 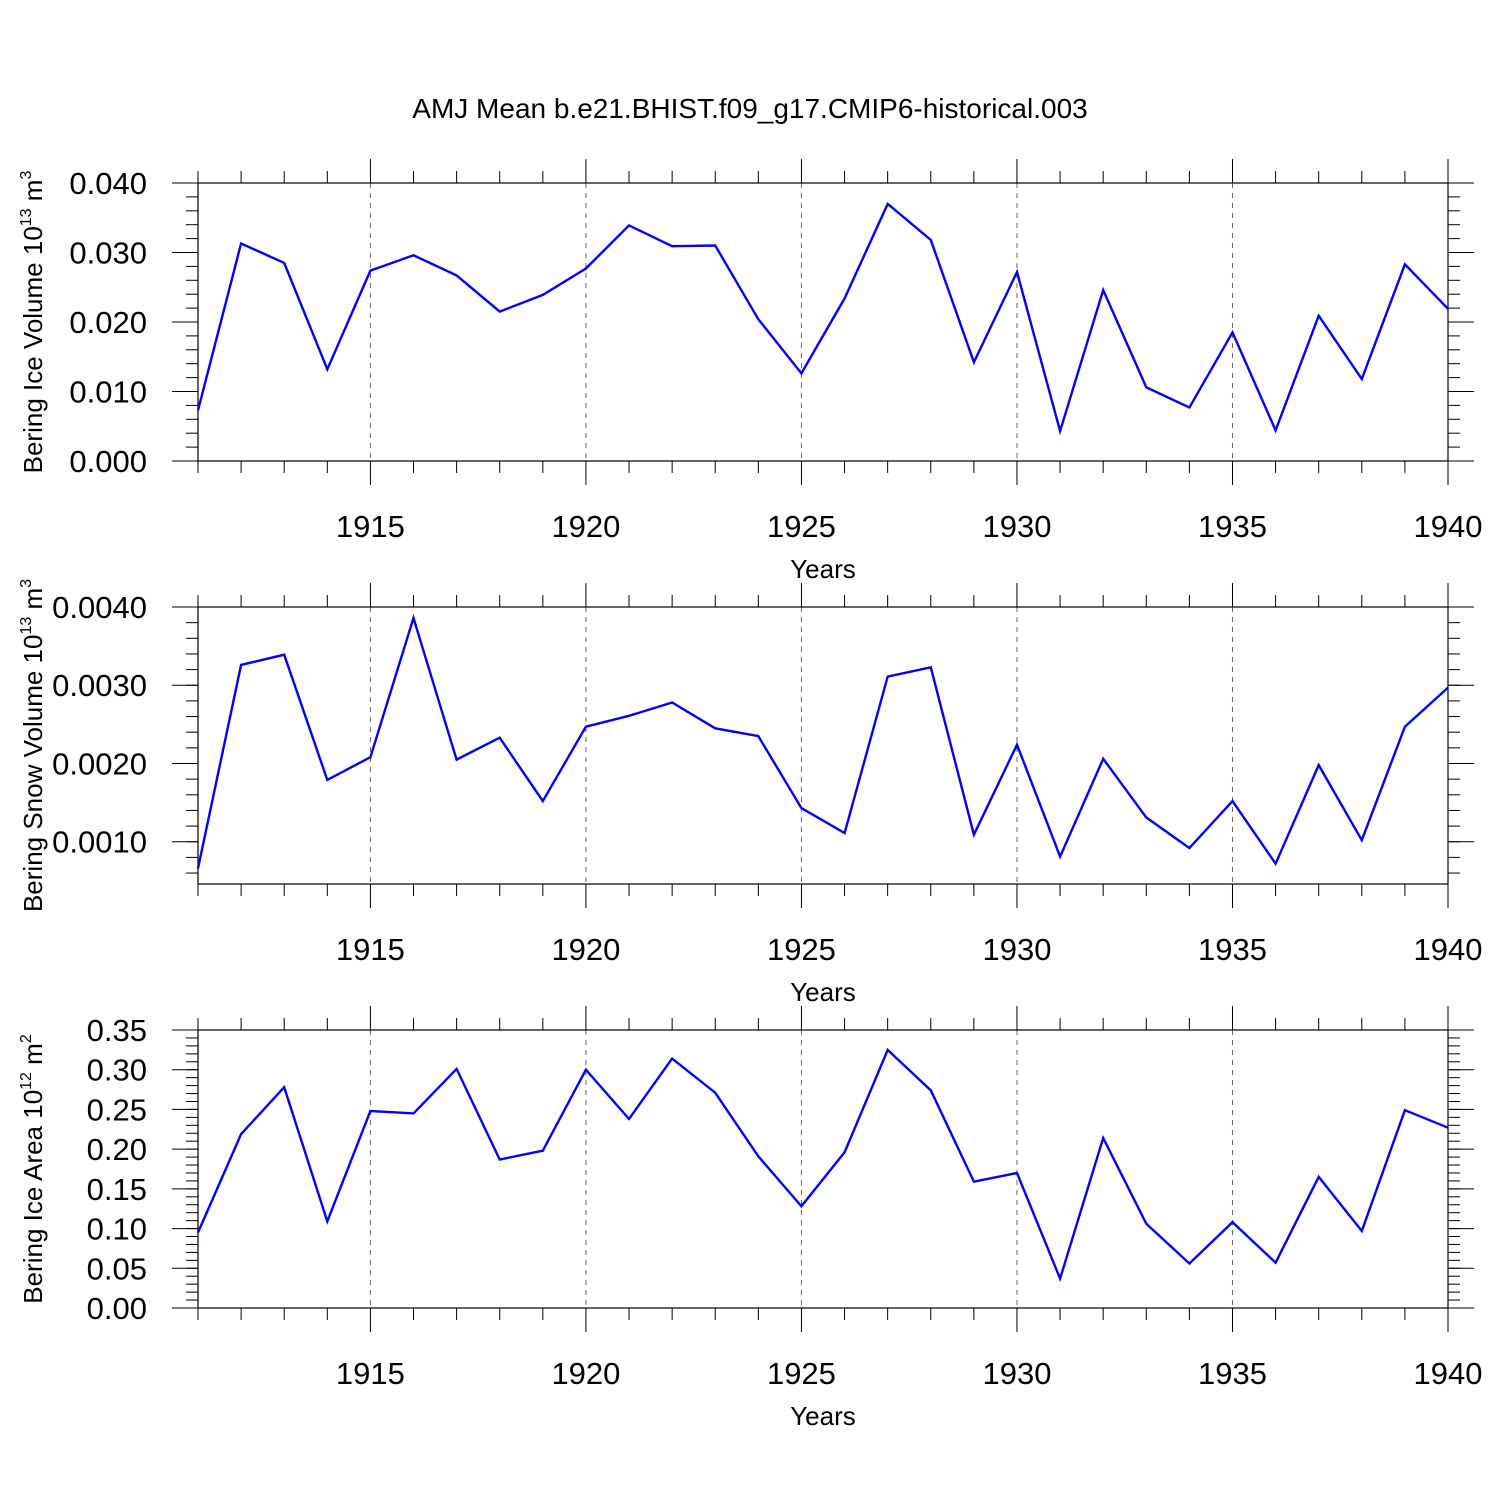 I want to click on series-line-ice-area, so click(x=822, y=1165).